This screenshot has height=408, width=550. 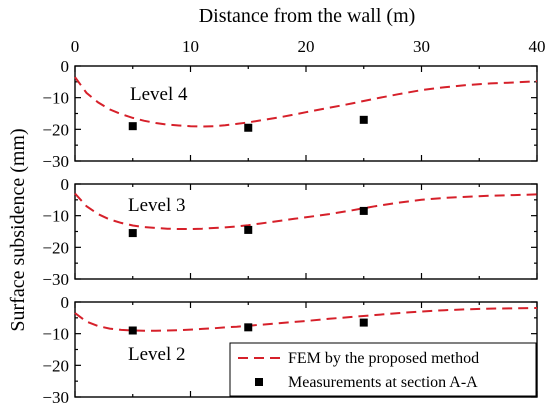 I want to click on y-axis-title: Surface subsidence (mm), so click(x=18, y=229).